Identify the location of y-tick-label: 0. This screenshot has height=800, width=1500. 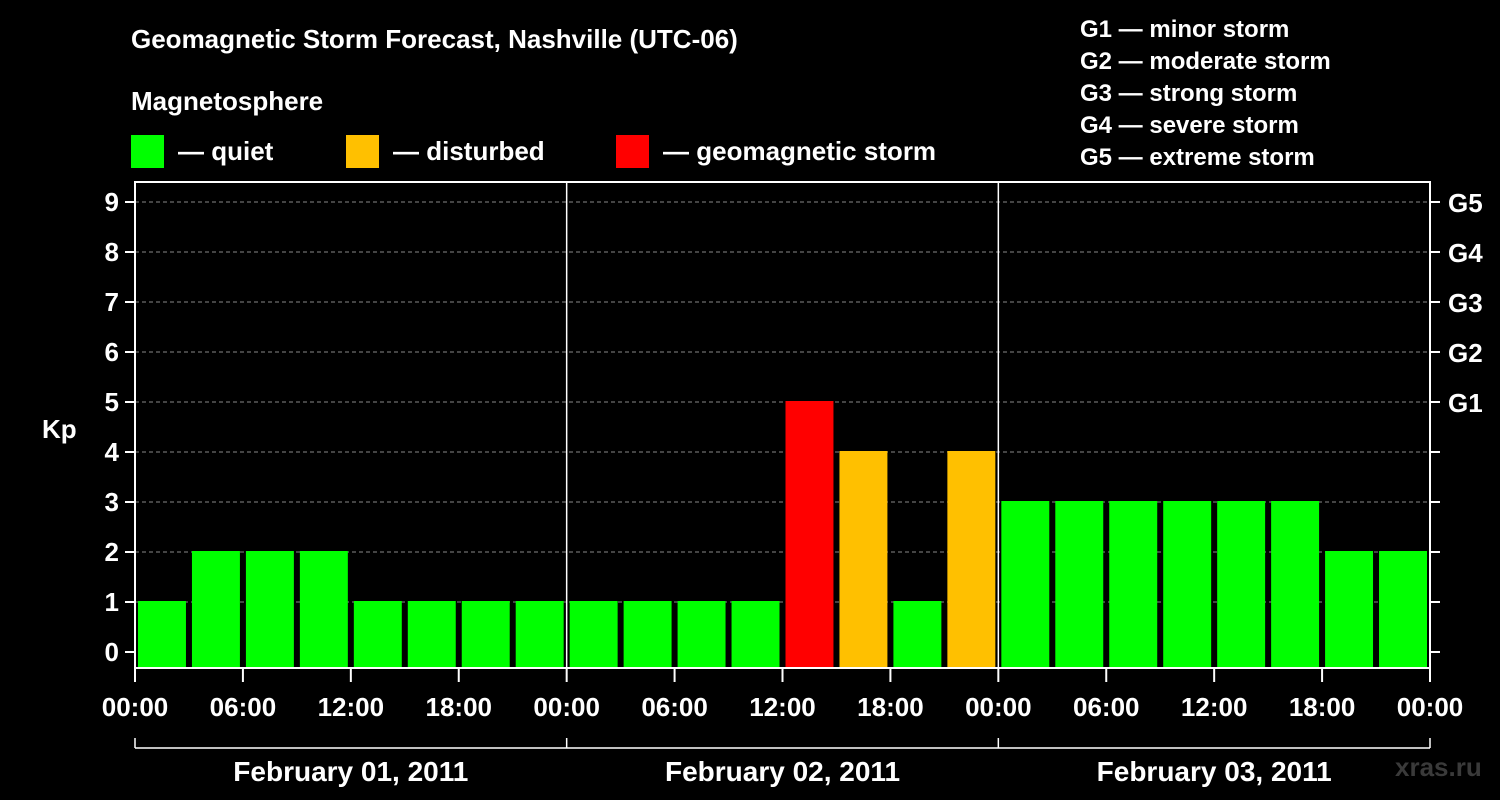
(112, 652).